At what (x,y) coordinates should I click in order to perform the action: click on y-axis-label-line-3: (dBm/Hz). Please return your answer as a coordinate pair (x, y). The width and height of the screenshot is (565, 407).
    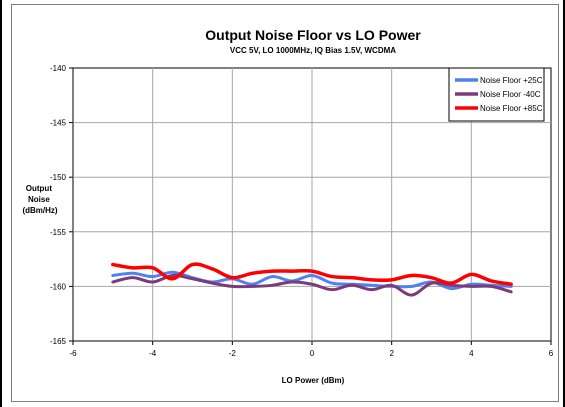
    Looking at the image, I should click on (39, 210).